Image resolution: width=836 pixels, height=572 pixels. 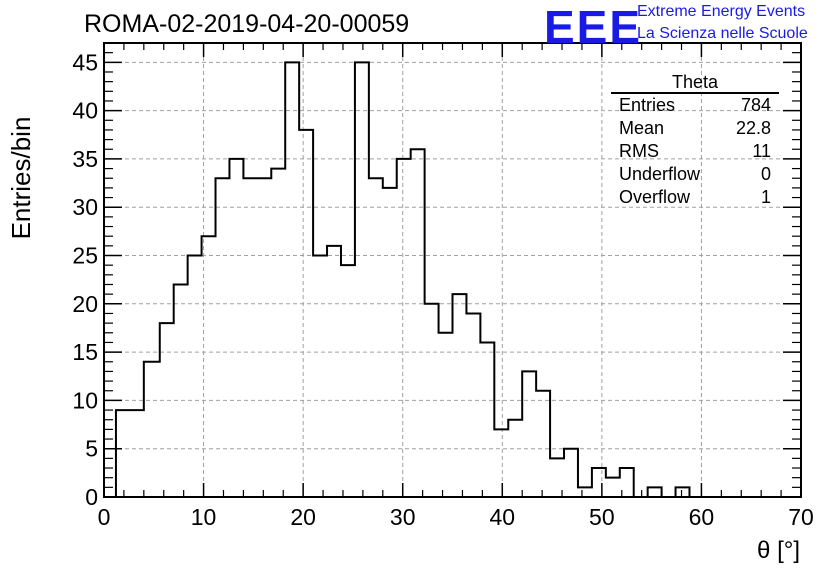 I want to click on stats-row-rms: RMS 11, so click(x=695, y=151).